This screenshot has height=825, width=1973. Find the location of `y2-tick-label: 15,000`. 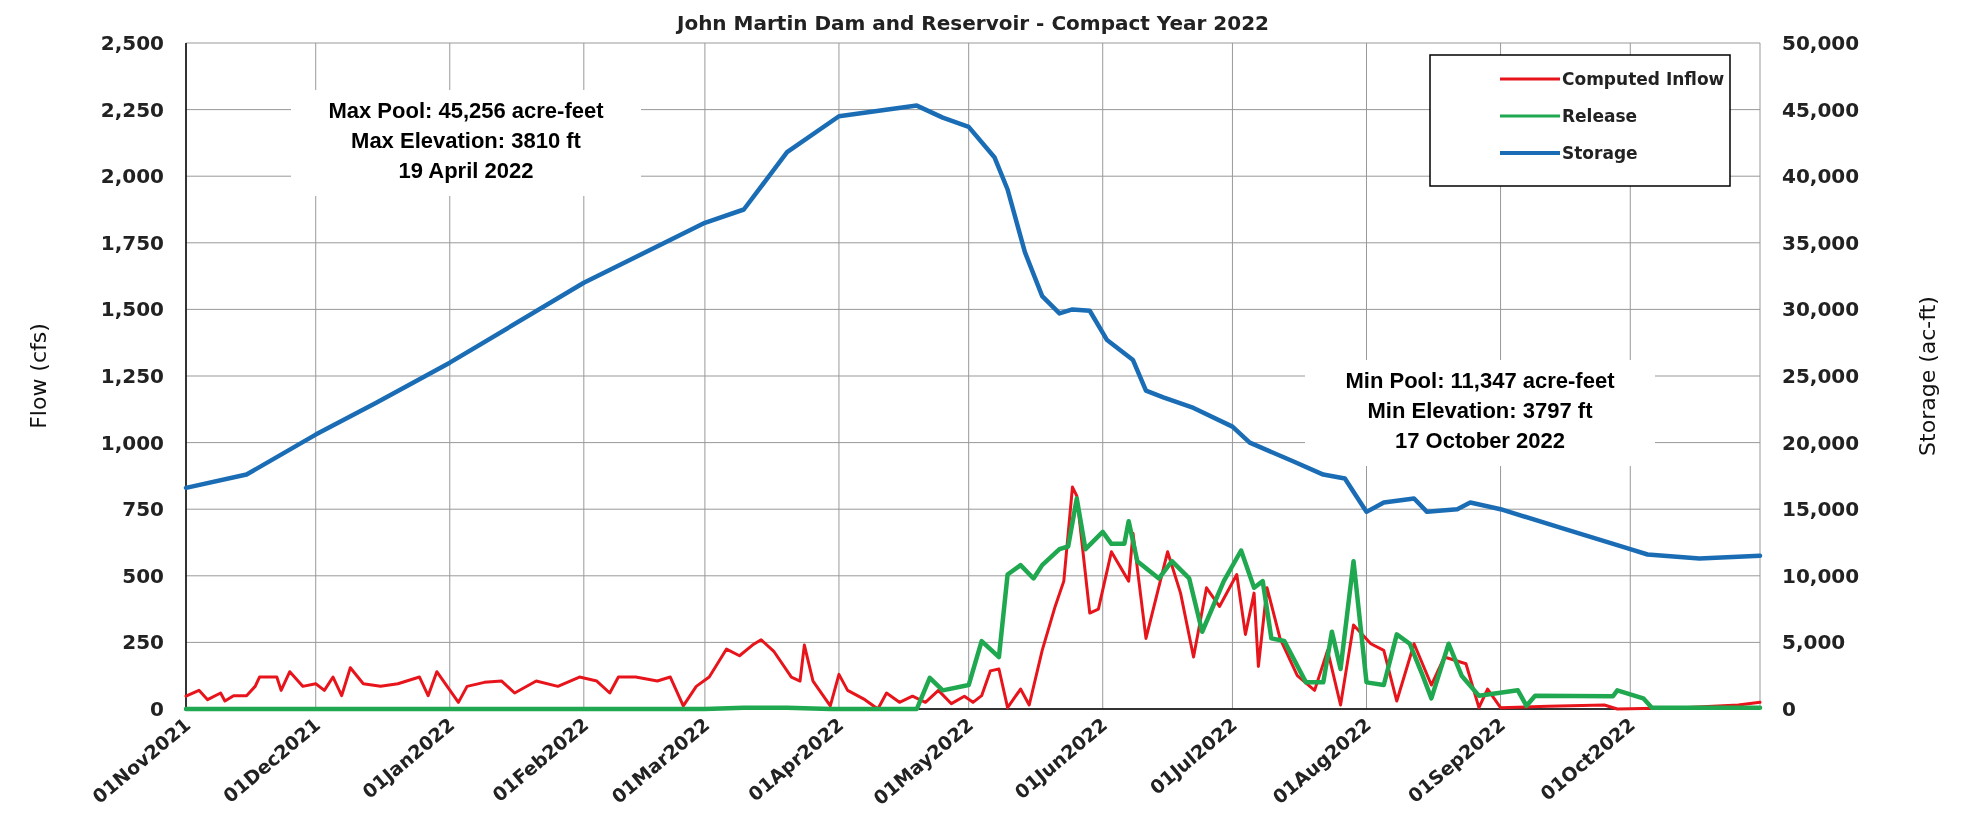

y2-tick-label: 15,000 is located at coordinates (1821, 509).